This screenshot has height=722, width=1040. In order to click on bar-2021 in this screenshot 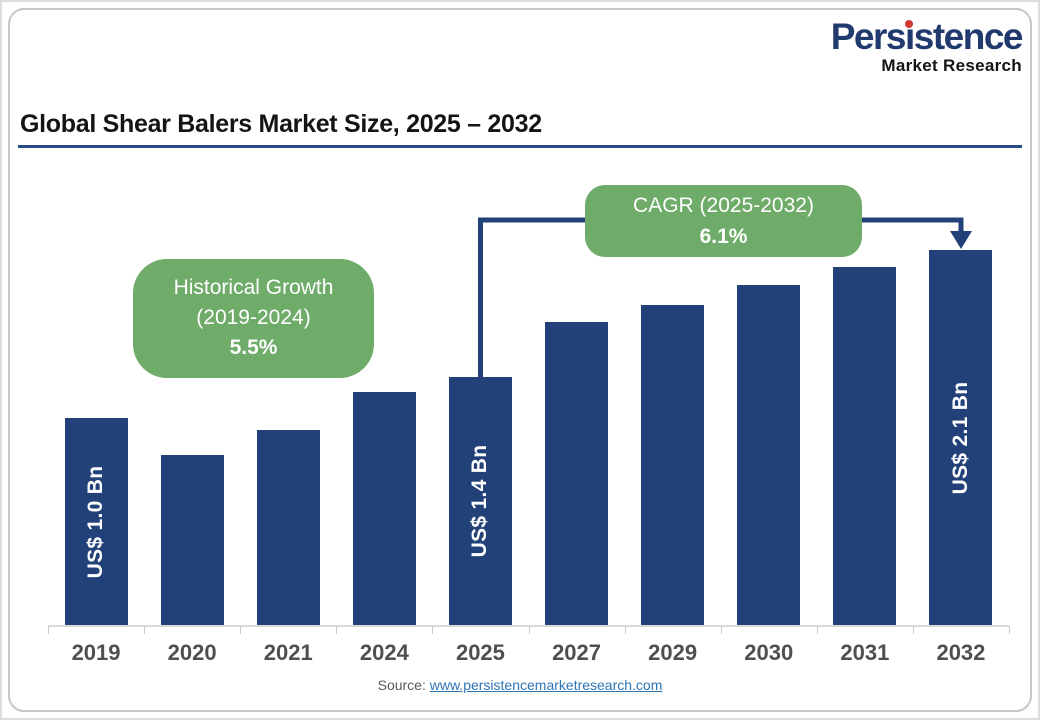, I will do `click(288, 527)`.